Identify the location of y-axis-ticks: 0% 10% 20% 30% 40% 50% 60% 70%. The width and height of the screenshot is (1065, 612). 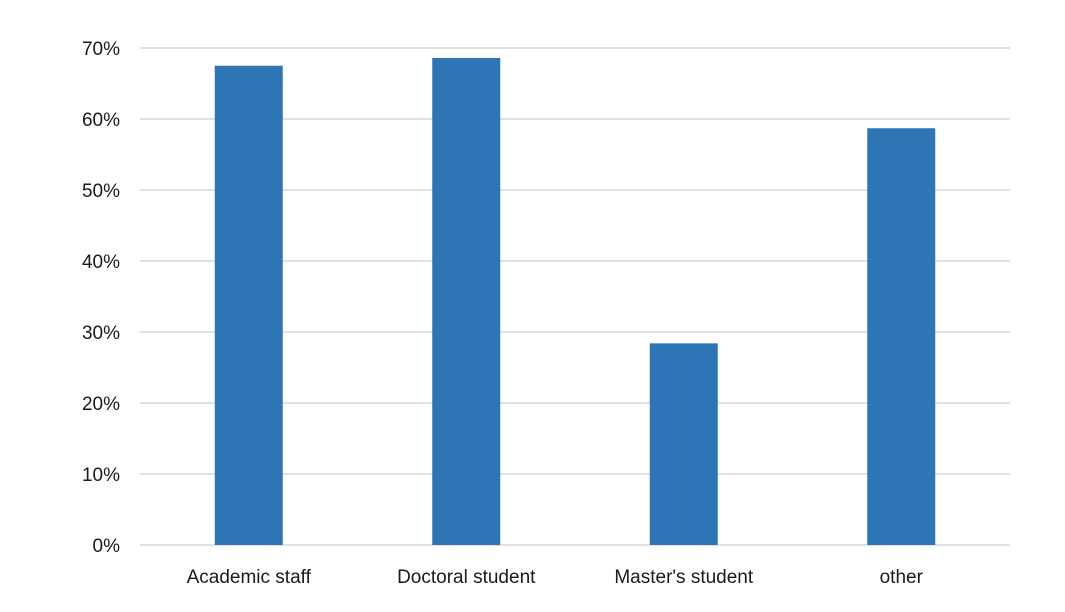
(101, 298).